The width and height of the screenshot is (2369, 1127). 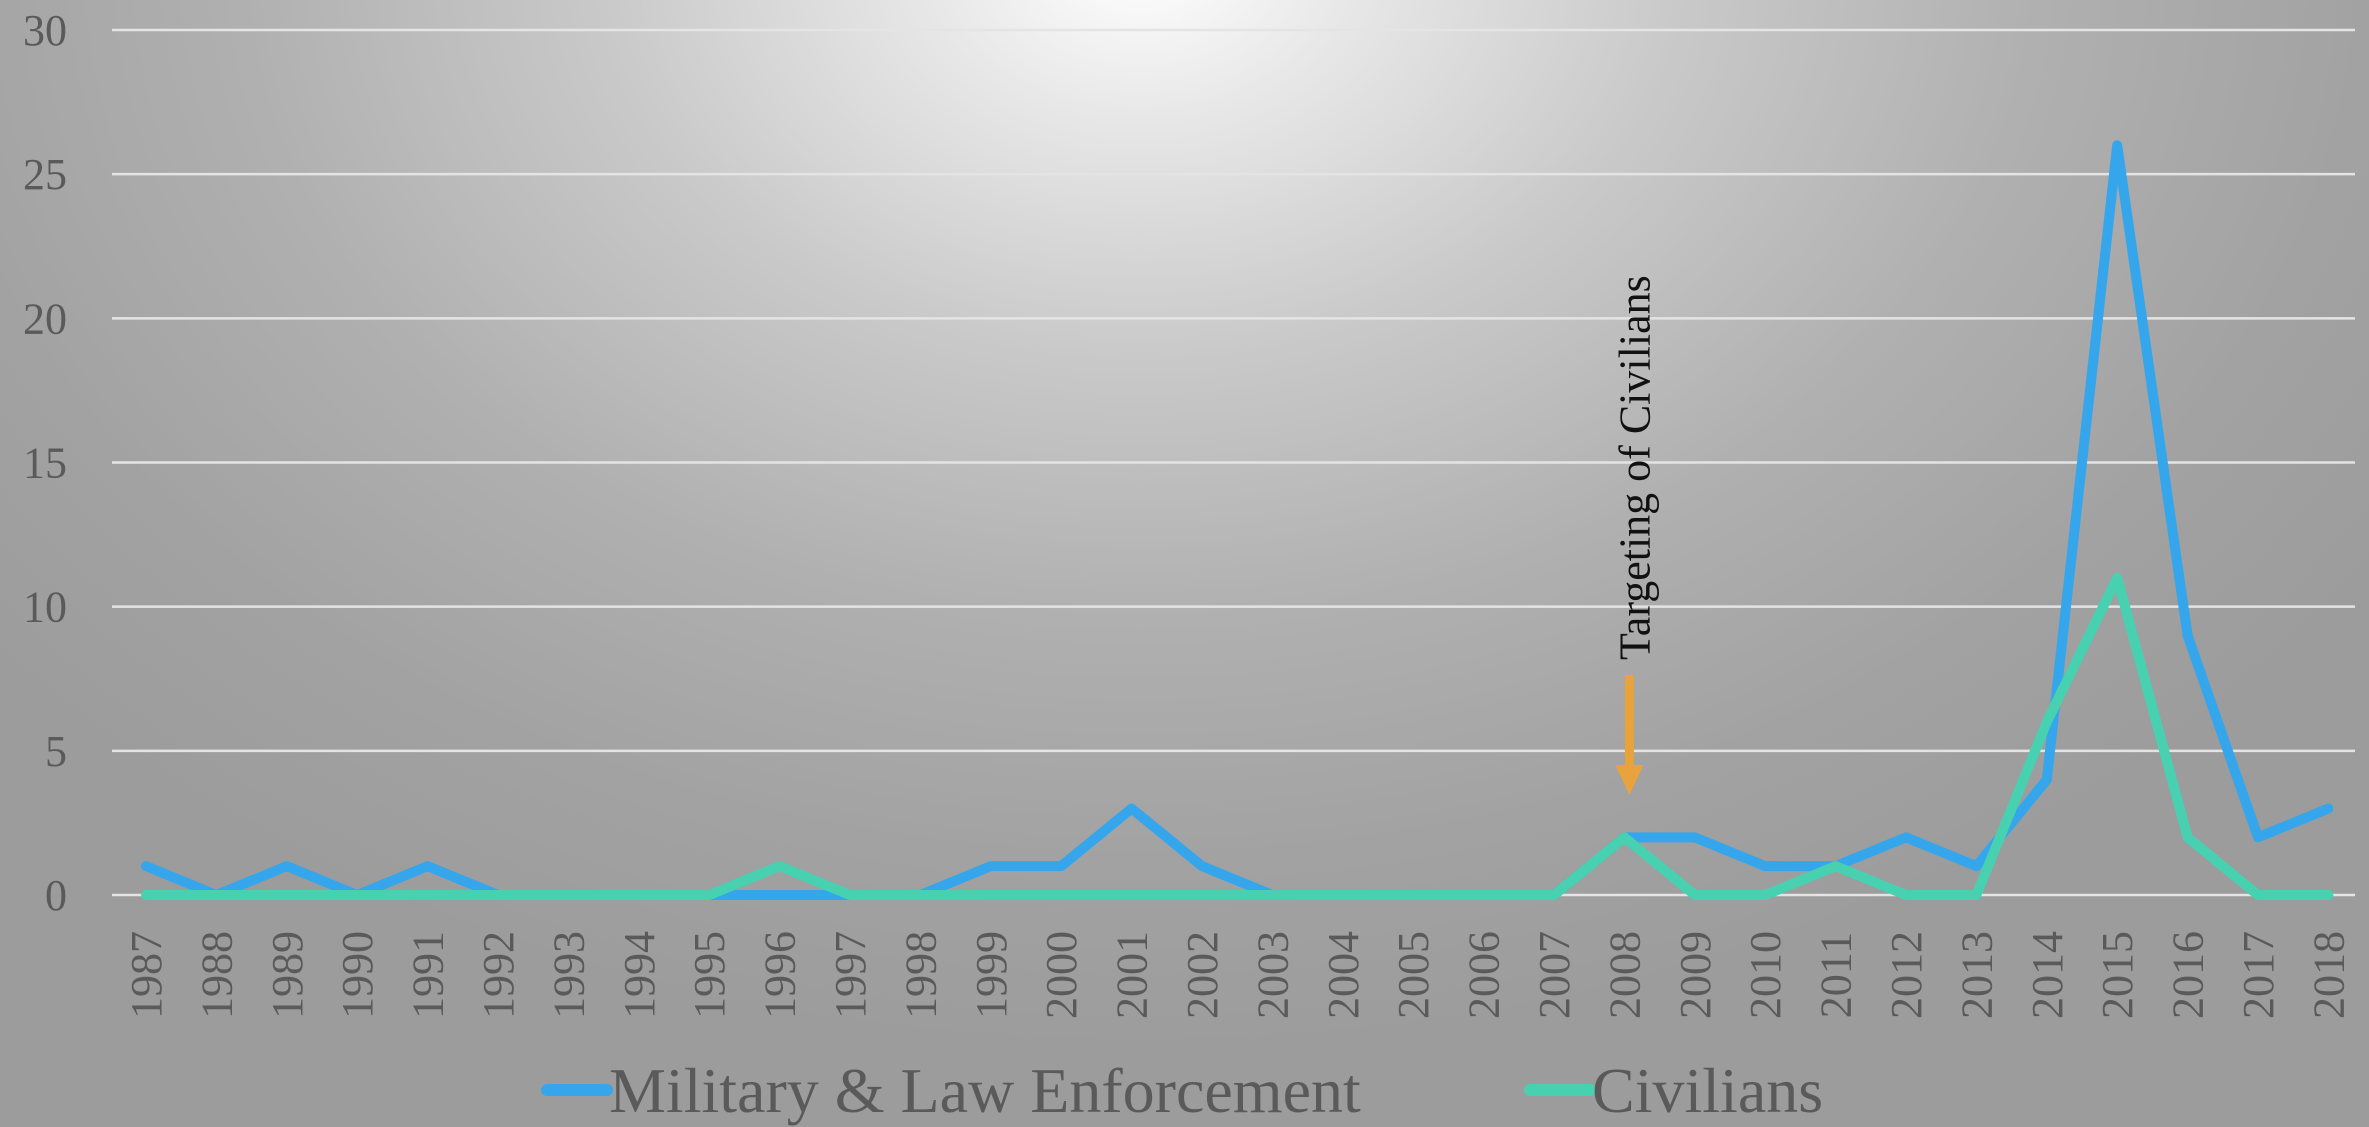 I want to click on x-tick-label: 1996, so click(x=780, y=975).